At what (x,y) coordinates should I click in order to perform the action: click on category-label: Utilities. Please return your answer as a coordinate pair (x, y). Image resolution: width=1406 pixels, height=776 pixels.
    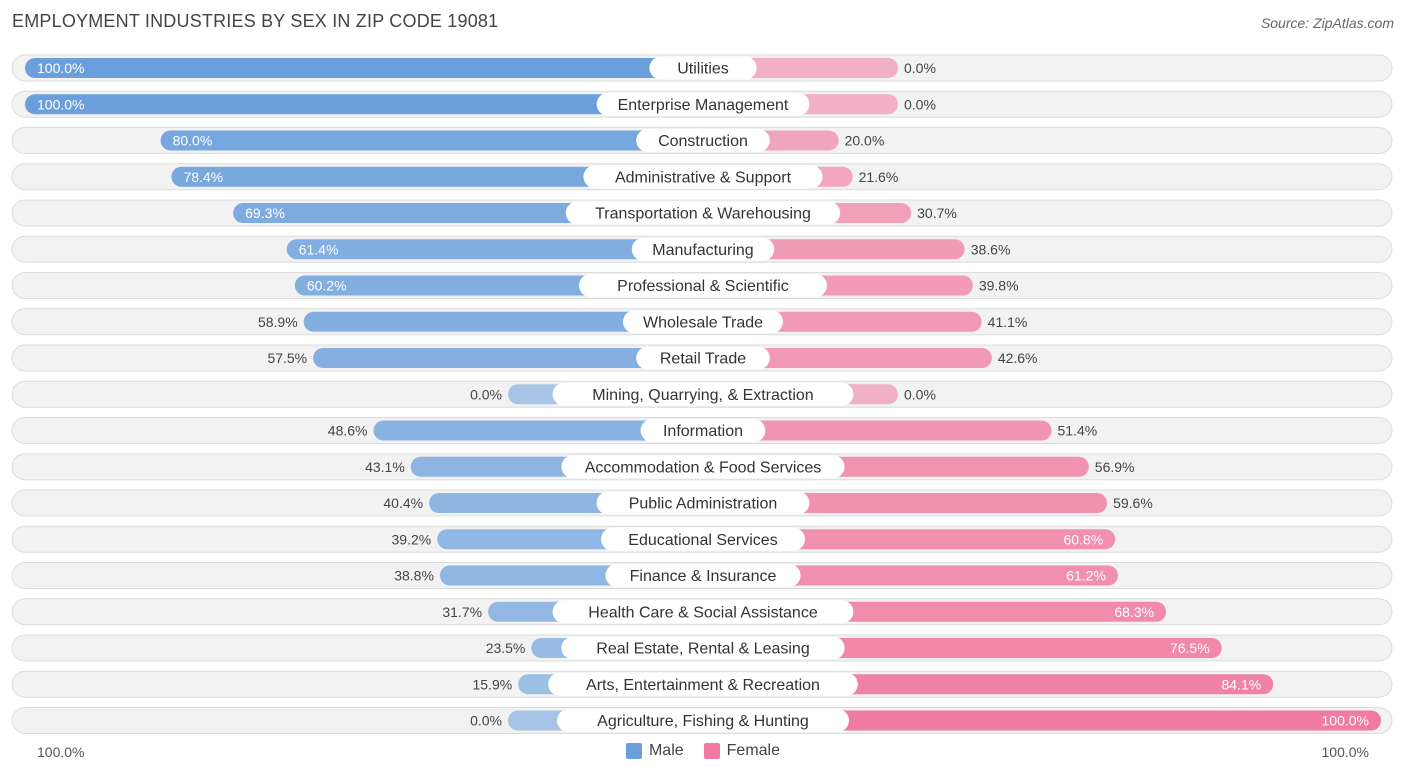
    Looking at the image, I should click on (703, 69).